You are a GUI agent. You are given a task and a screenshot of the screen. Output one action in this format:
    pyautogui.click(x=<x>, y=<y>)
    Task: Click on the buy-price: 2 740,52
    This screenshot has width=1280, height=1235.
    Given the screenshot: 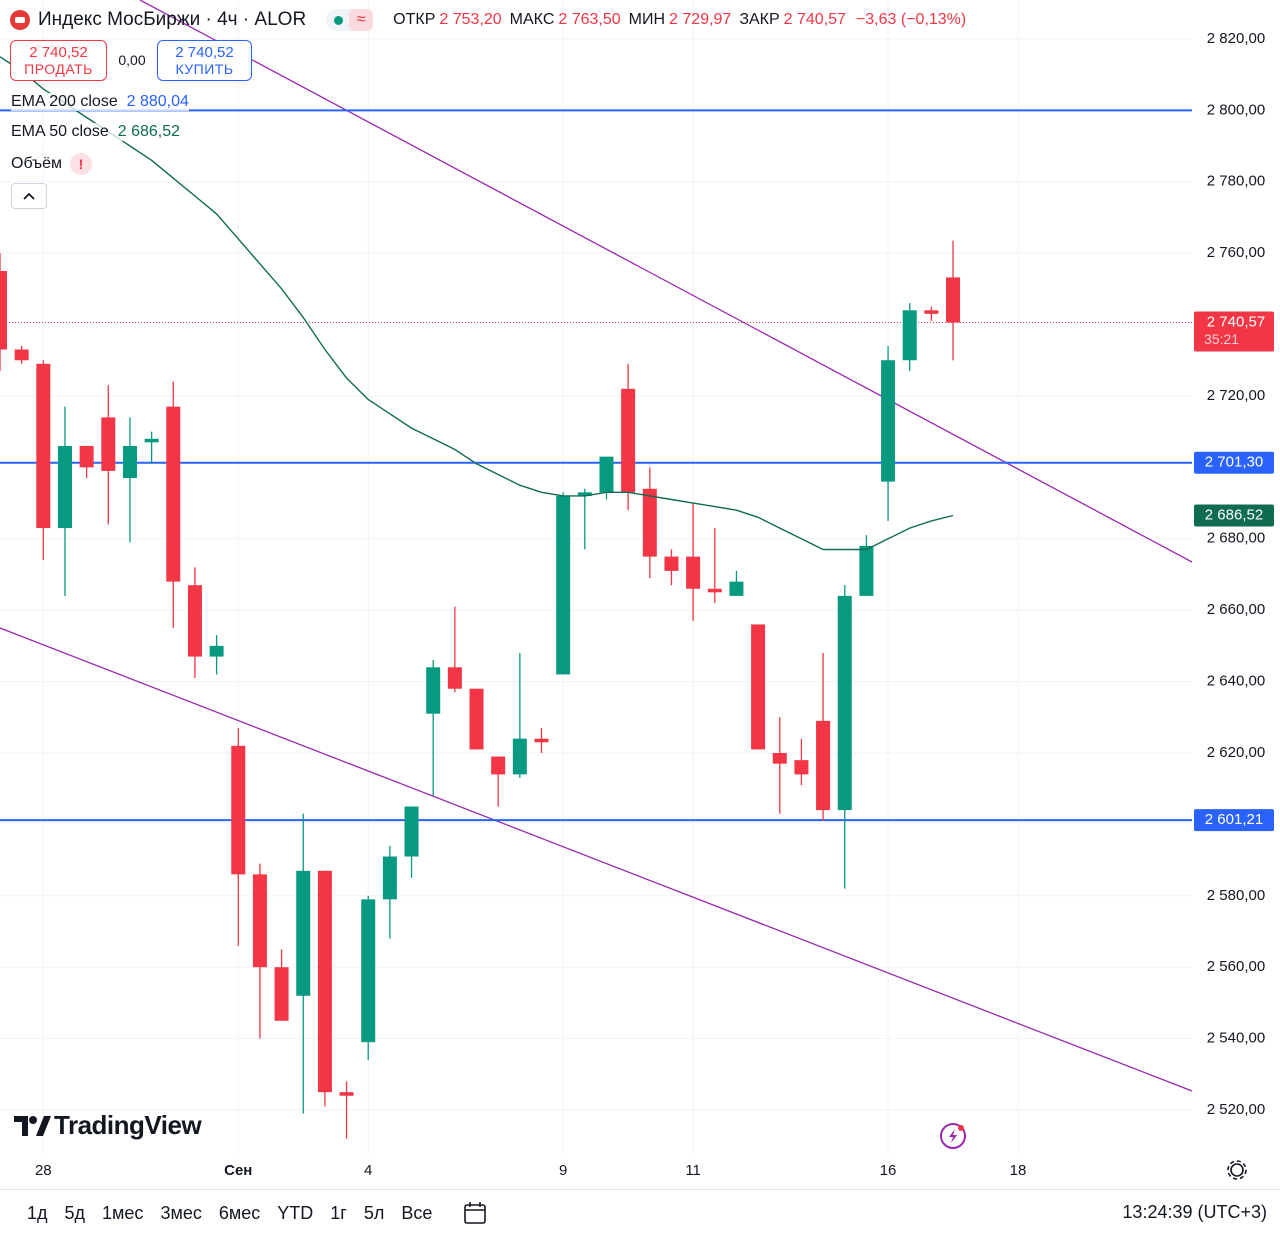 What is the action you would take?
    pyautogui.click(x=204, y=52)
    